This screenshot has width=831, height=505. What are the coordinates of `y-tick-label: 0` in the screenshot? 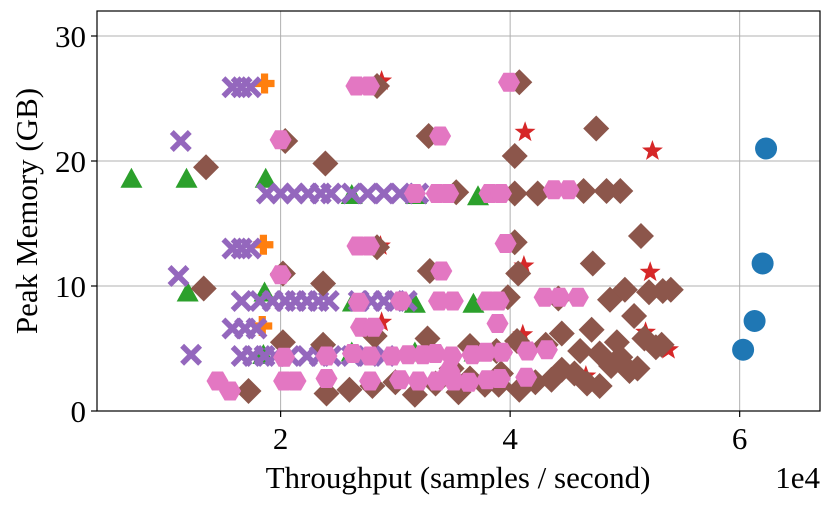 It's located at (79, 411).